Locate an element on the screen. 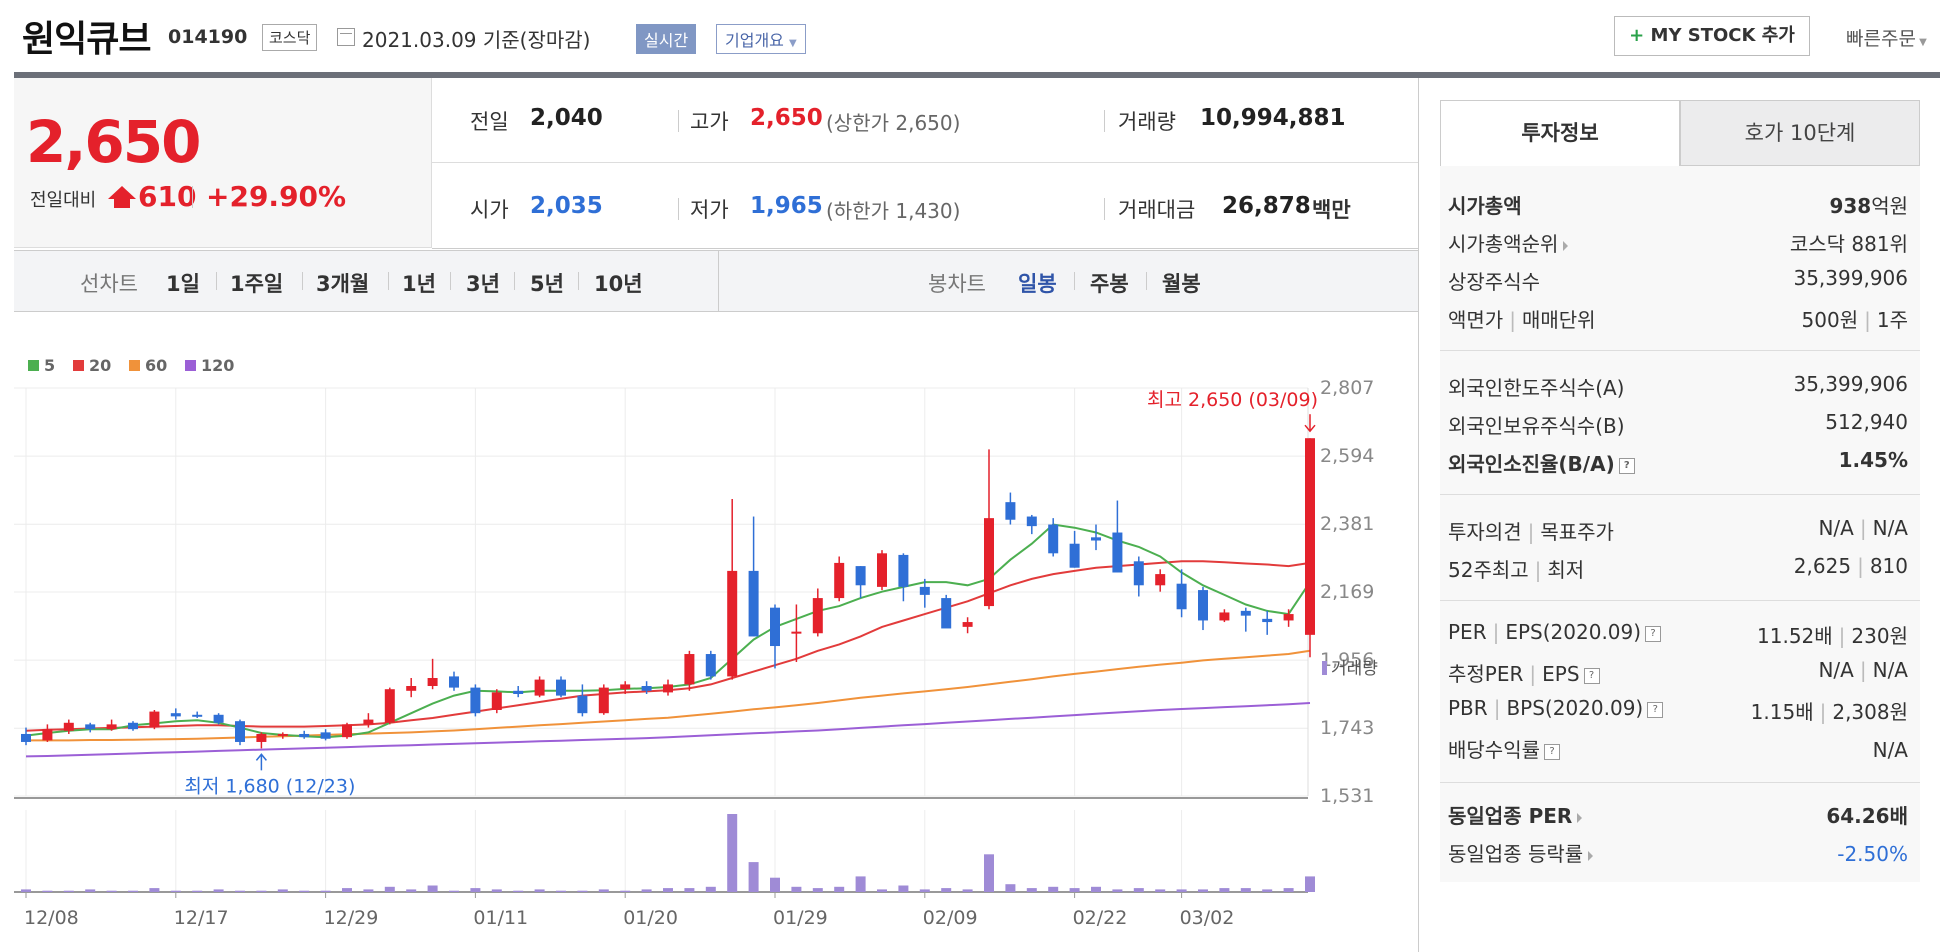  div-value: N/A is located at coordinates (1890, 750).